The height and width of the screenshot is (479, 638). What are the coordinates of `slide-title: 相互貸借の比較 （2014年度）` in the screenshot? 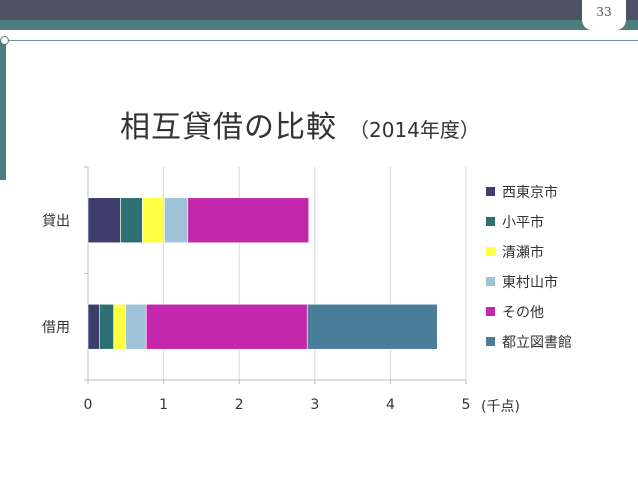 It's located at (300, 124).